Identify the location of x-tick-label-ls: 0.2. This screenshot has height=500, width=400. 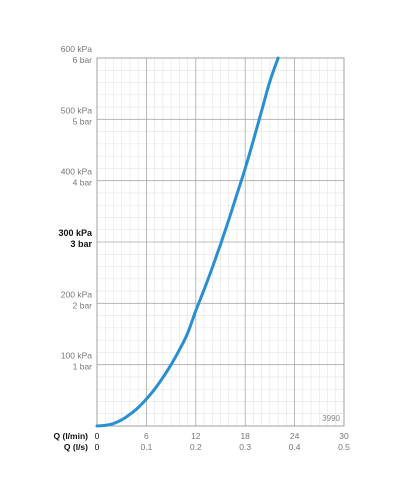
(196, 447).